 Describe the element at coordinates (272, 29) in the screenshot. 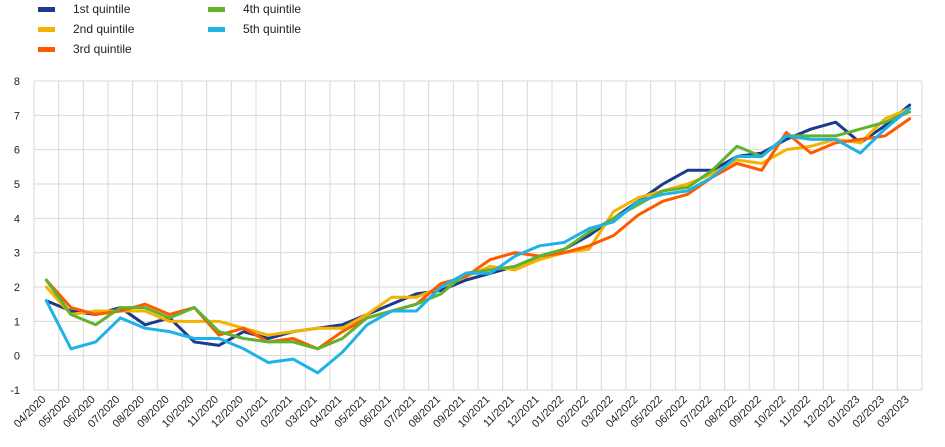

I see `legend-label-5th-quintile: 5th quintile` at that location.